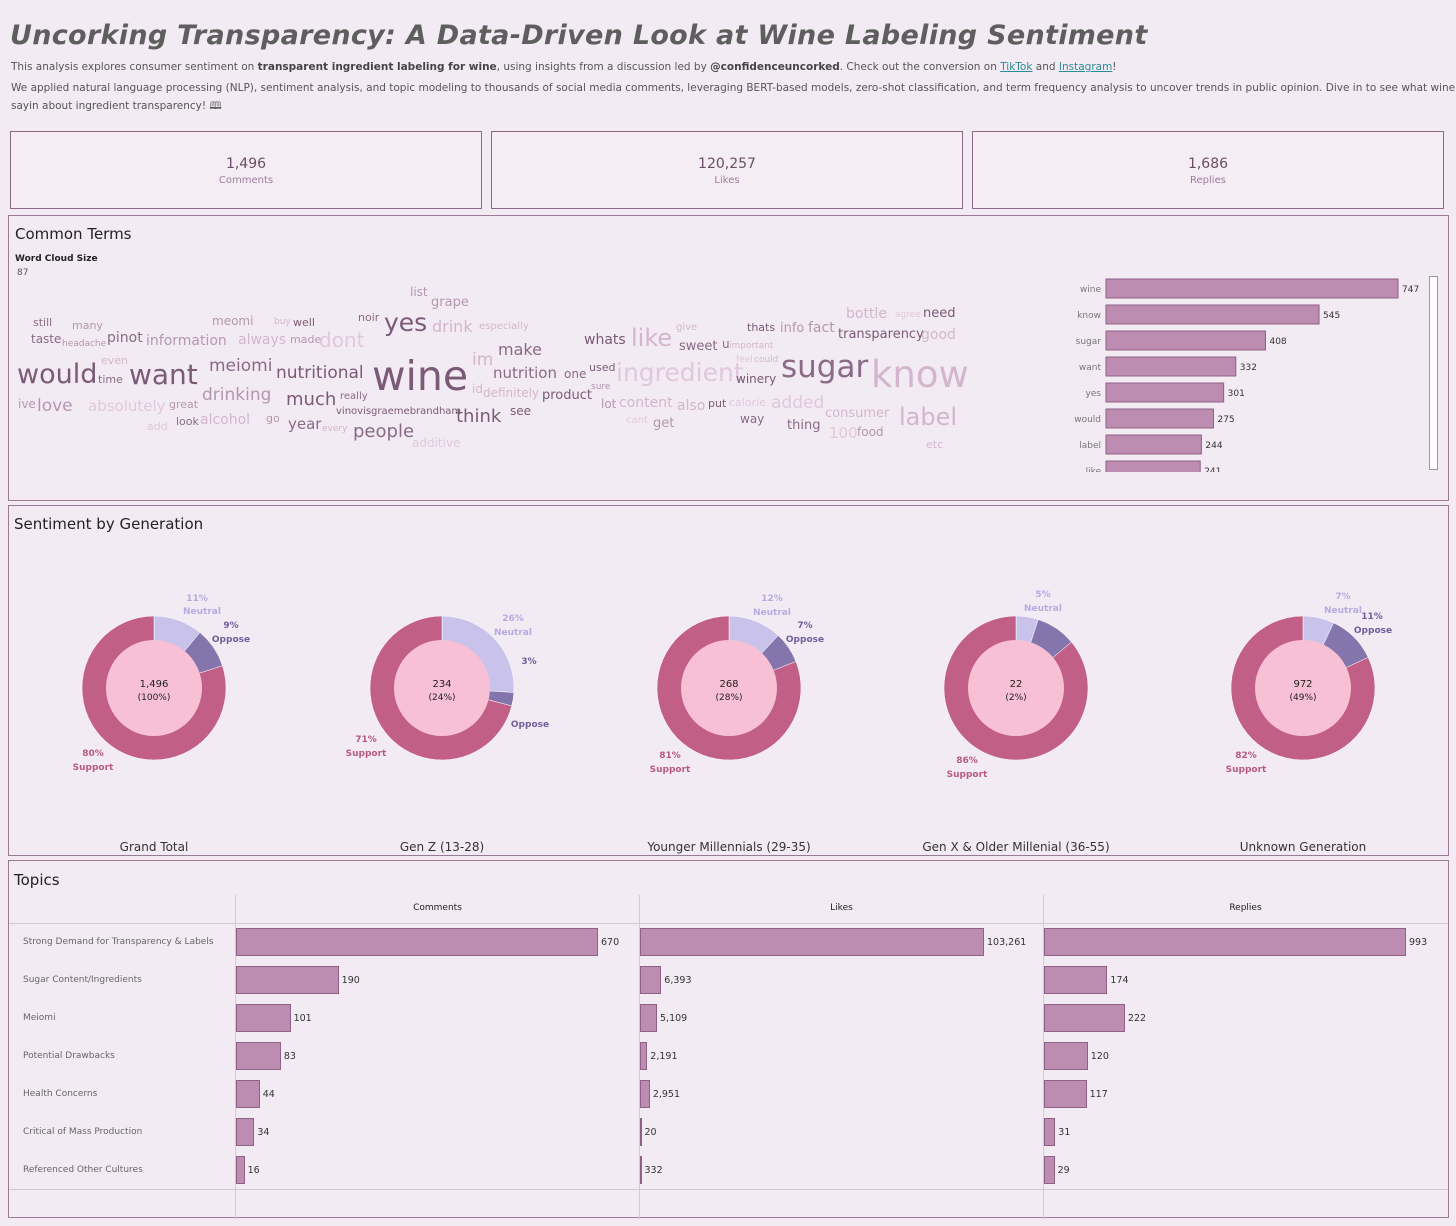 This screenshot has width=1456, height=1226. I want to click on word-cloud-word: one, so click(575, 374).